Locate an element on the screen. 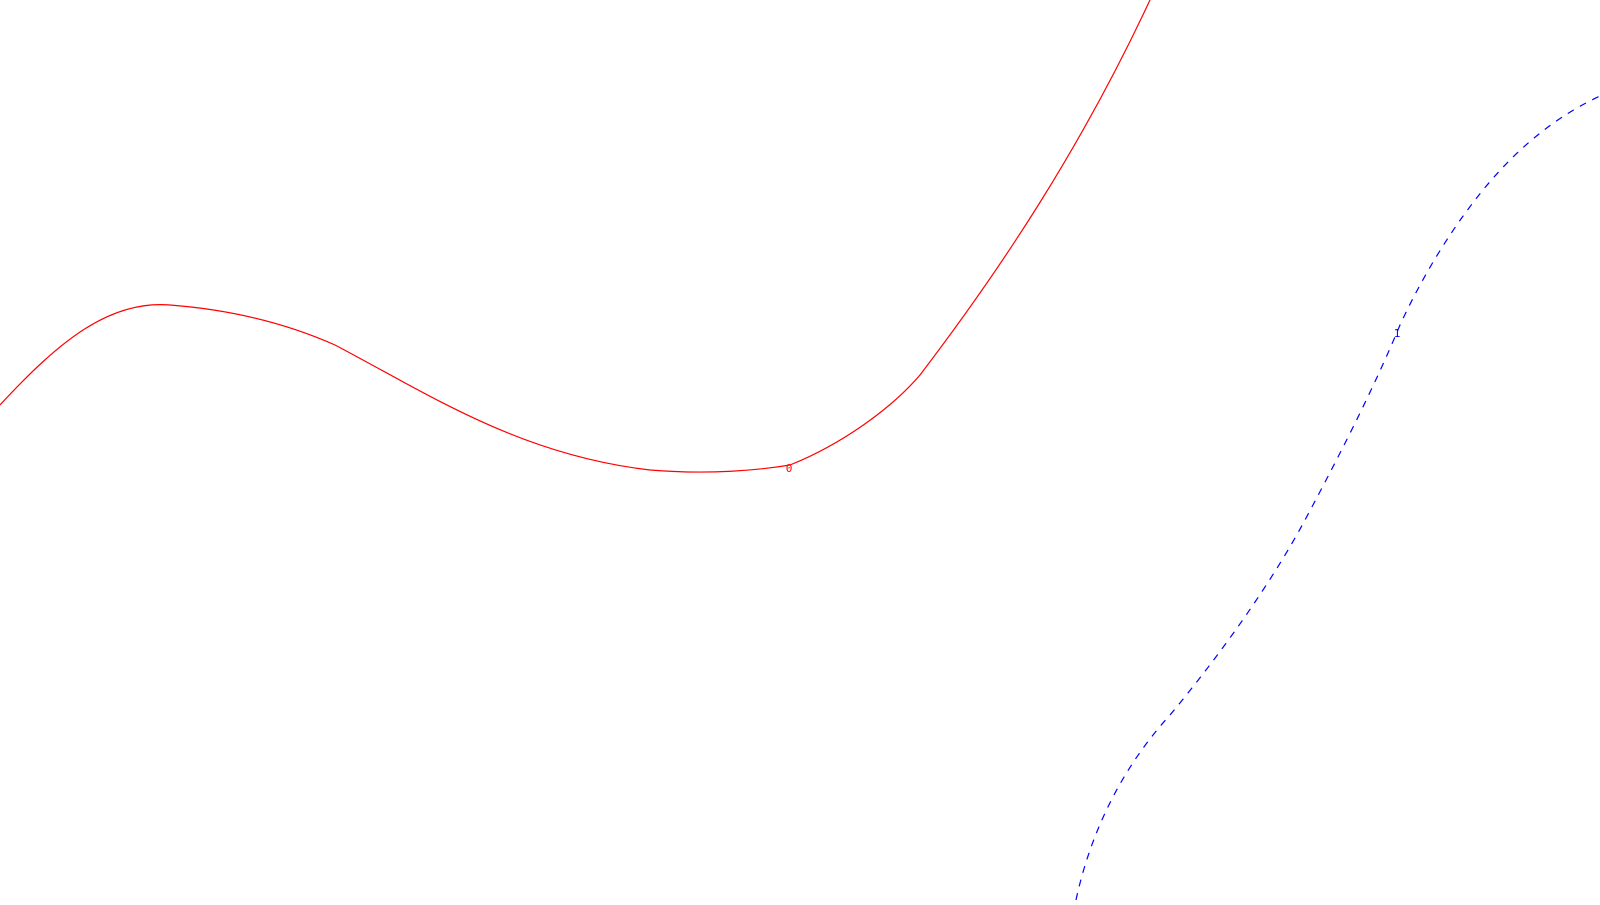 The image size is (1600, 905). curve-1-label: 1 is located at coordinates (1397, 333).